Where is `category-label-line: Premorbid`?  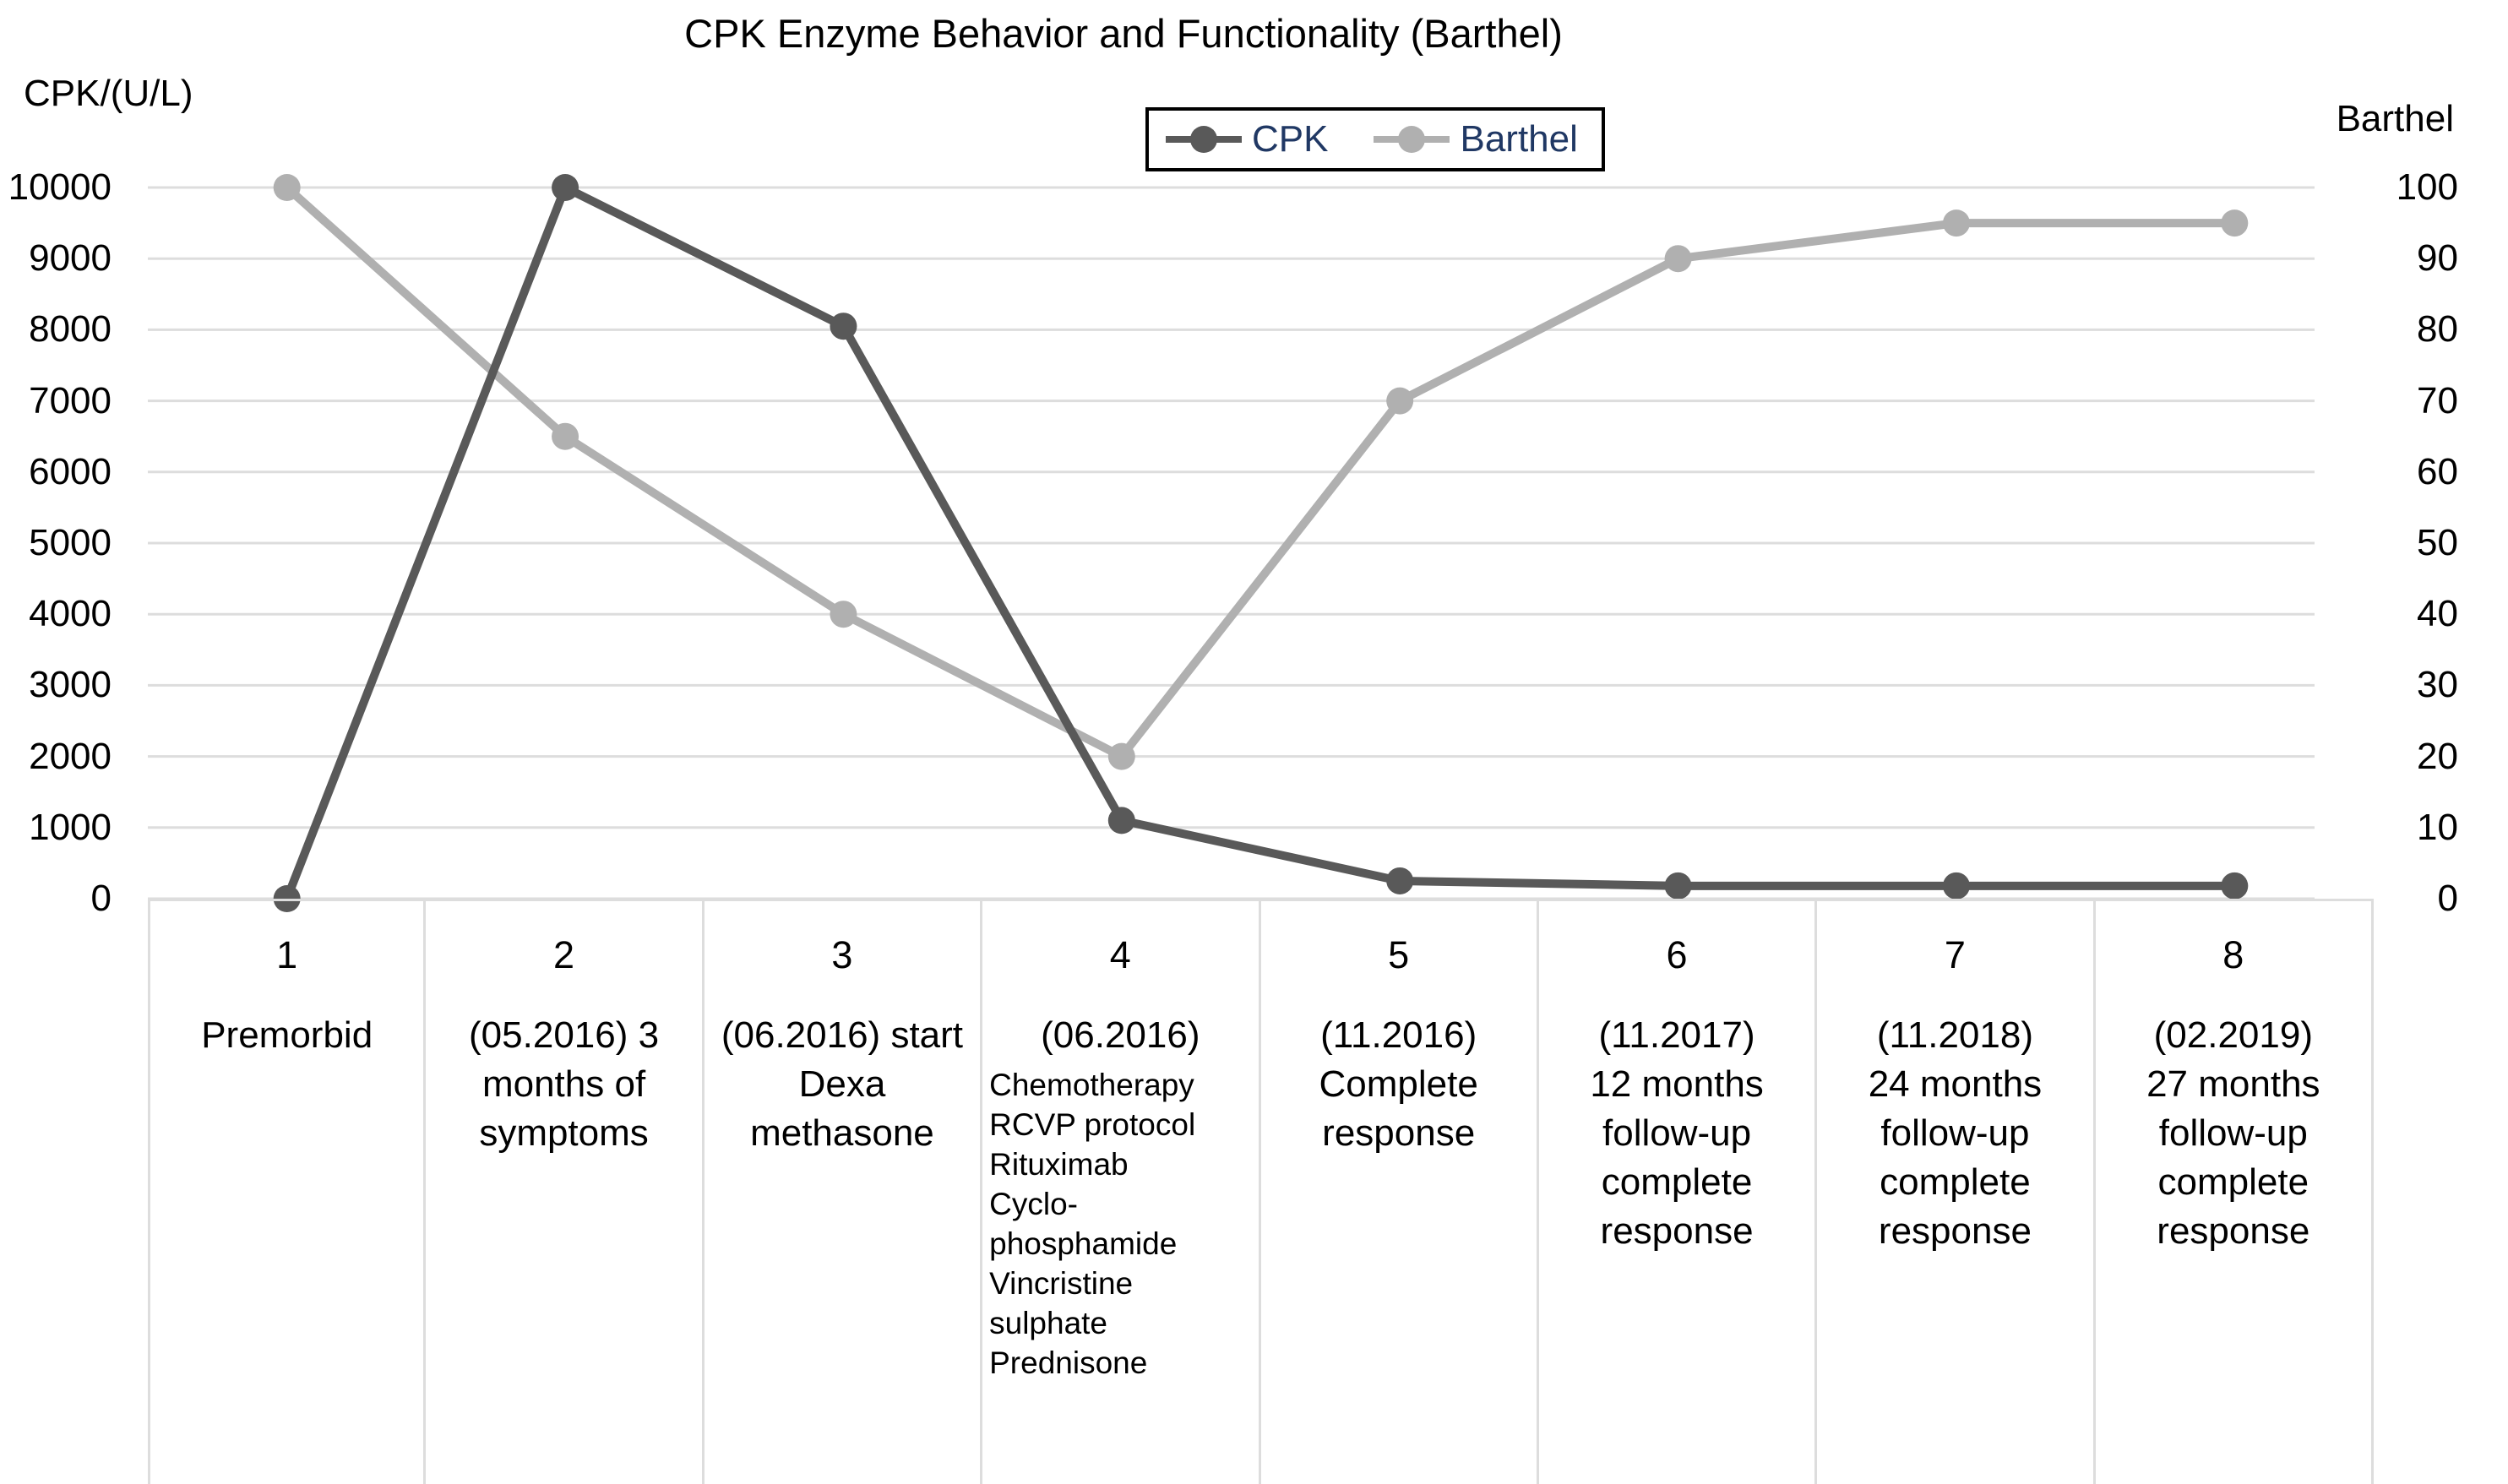
category-label-line: Premorbid is located at coordinates (287, 1035).